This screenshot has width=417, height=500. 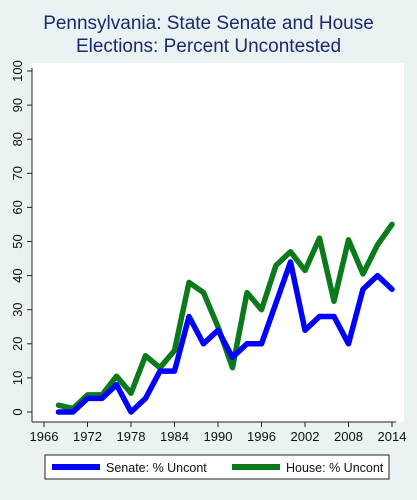 I want to click on y-tick-label: 80, so click(x=17, y=139).